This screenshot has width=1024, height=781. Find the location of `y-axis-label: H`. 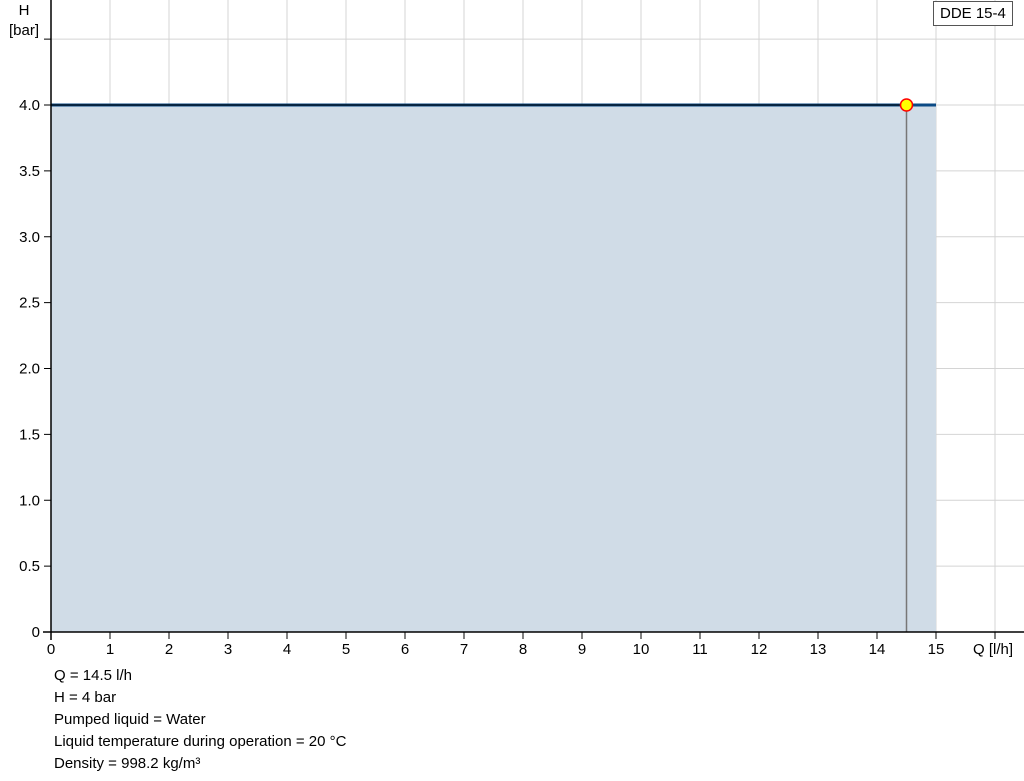

y-axis-label: H is located at coordinates (24, 10).